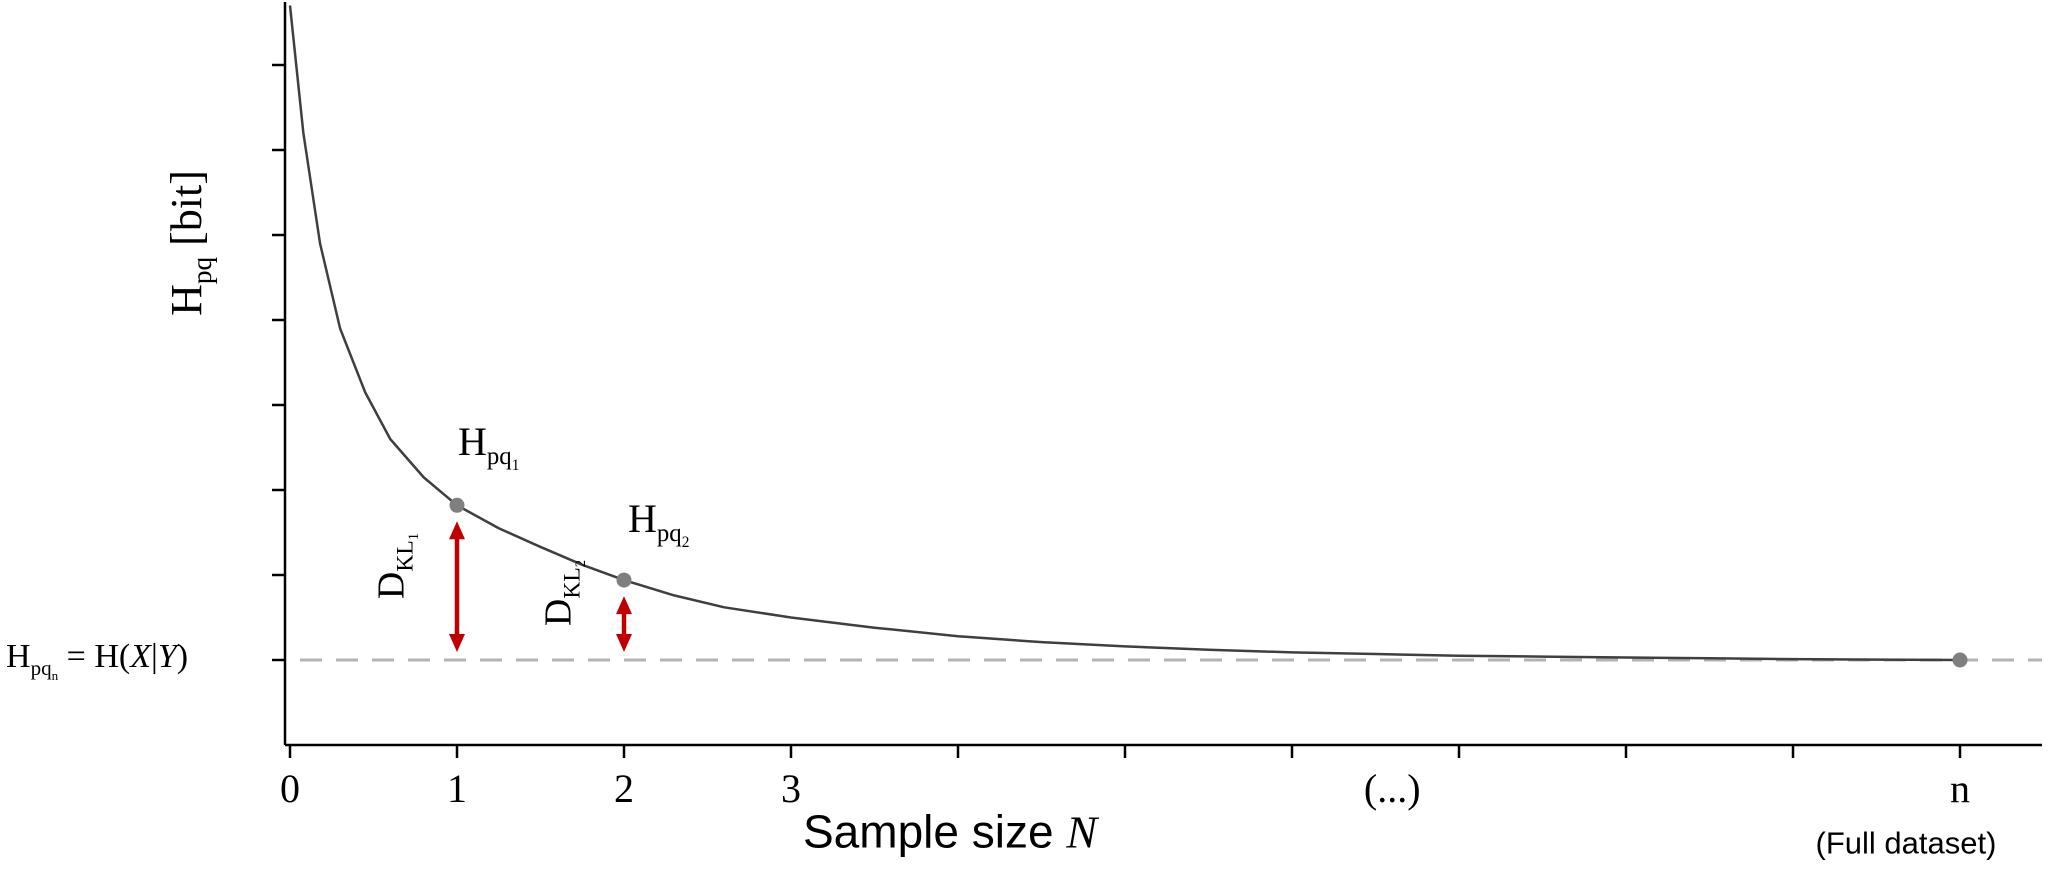 This screenshot has width=2067, height=875. What do you see at coordinates (41, 667) in the screenshot?
I see `asymptote-sub-text: pq` at bounding box center [41, 667].